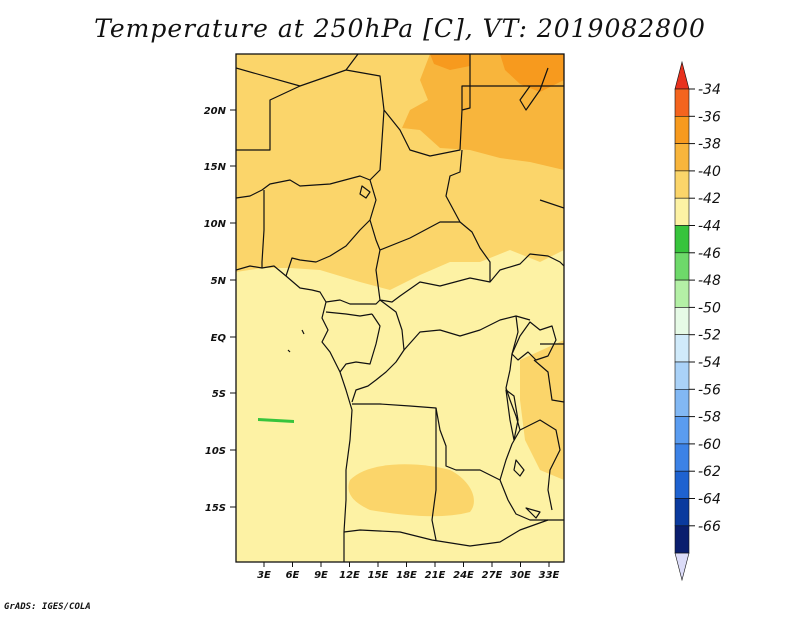 This screenshot has height=618, width=800. Describe the element at coordinates (682, 567) in the screenshot. I see `colorbar-bottom-arrow` at that location.